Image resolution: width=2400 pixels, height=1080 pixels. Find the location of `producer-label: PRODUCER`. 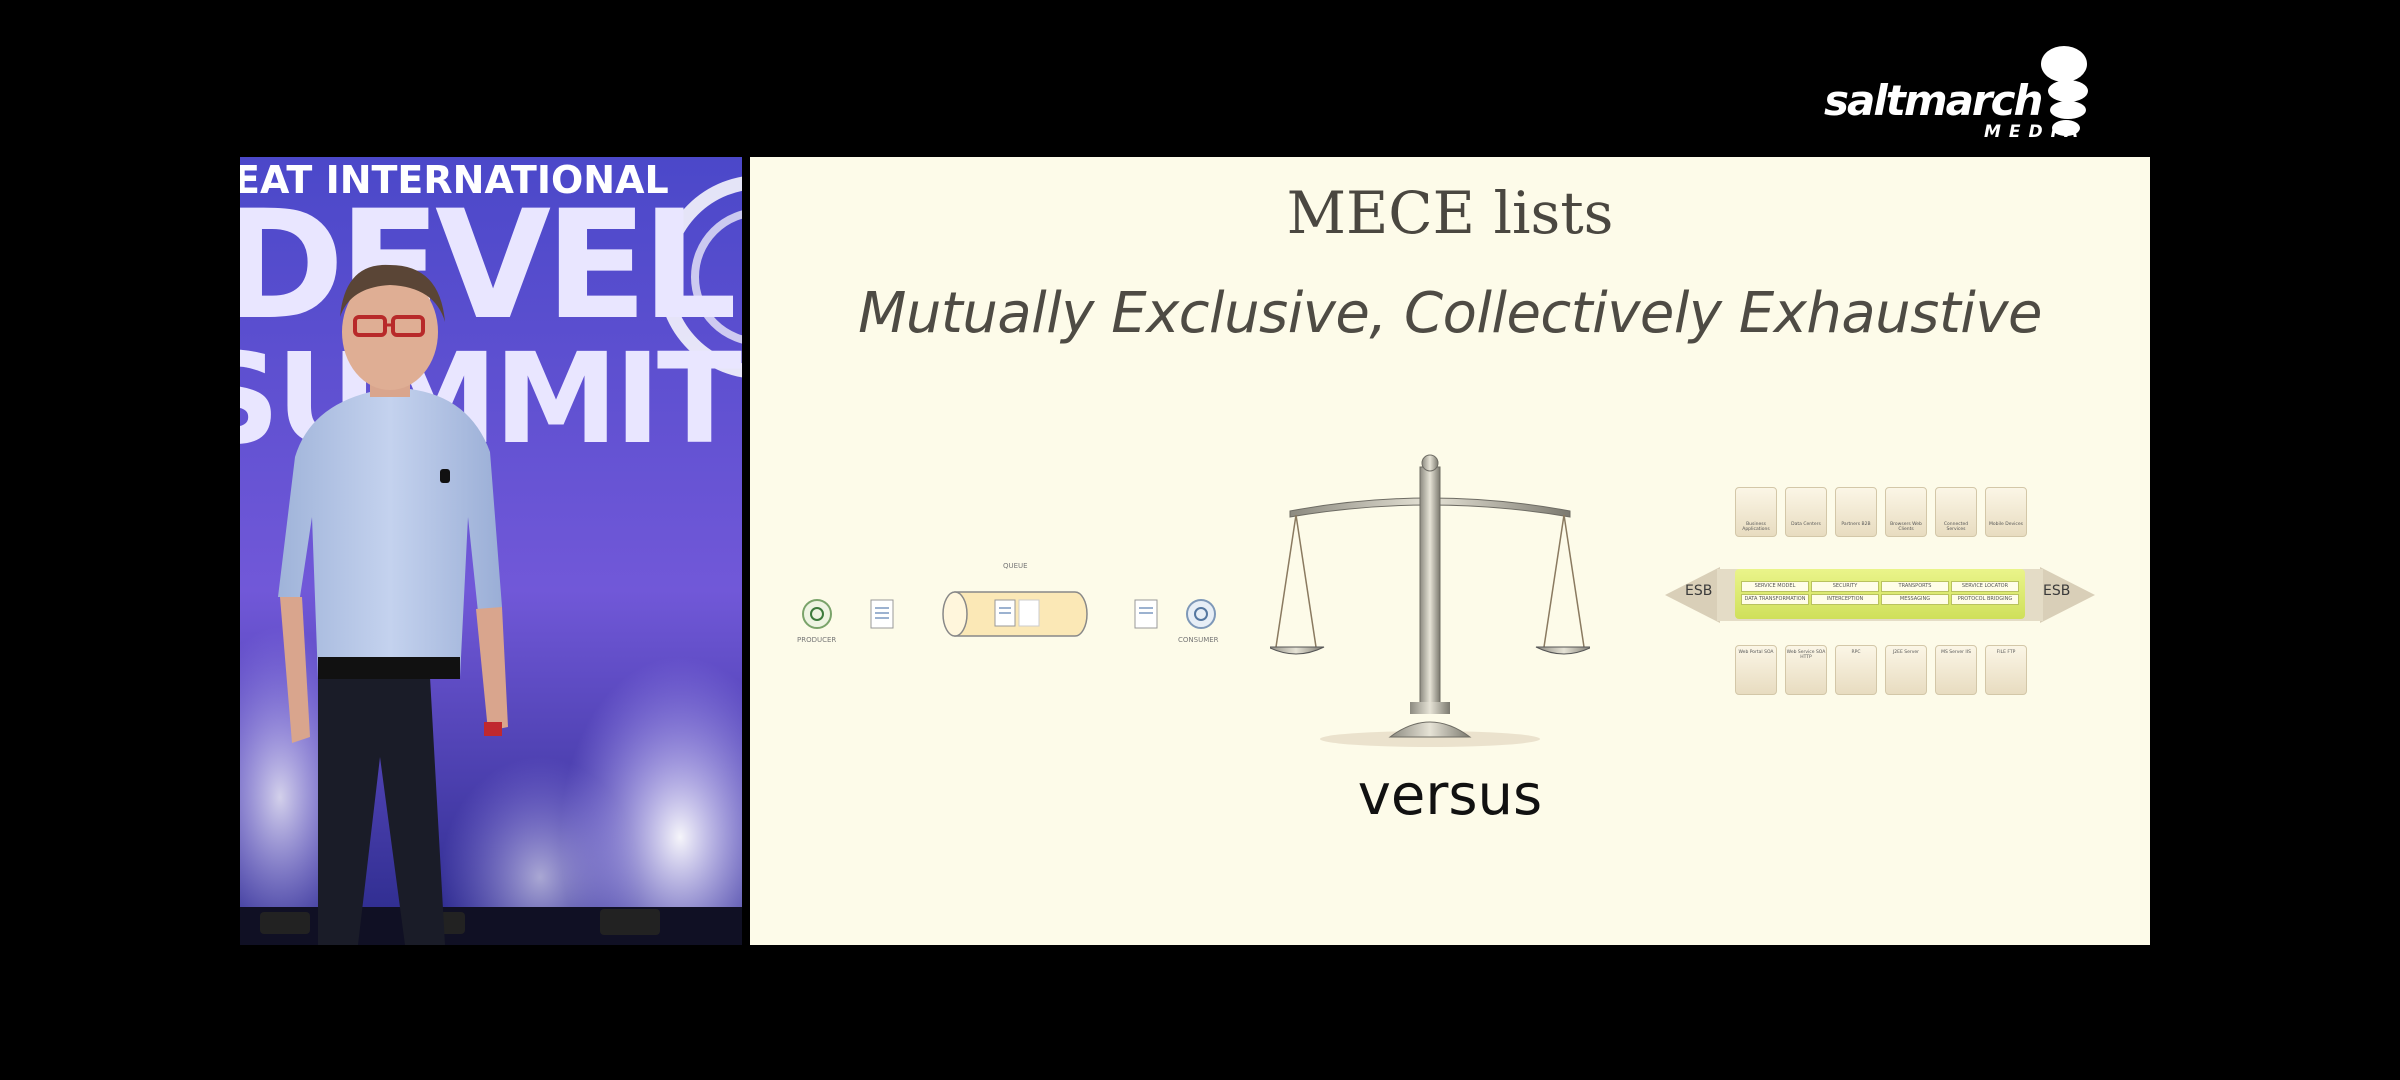

producer-label: PRODUCER is located at coordinates (817, 640).